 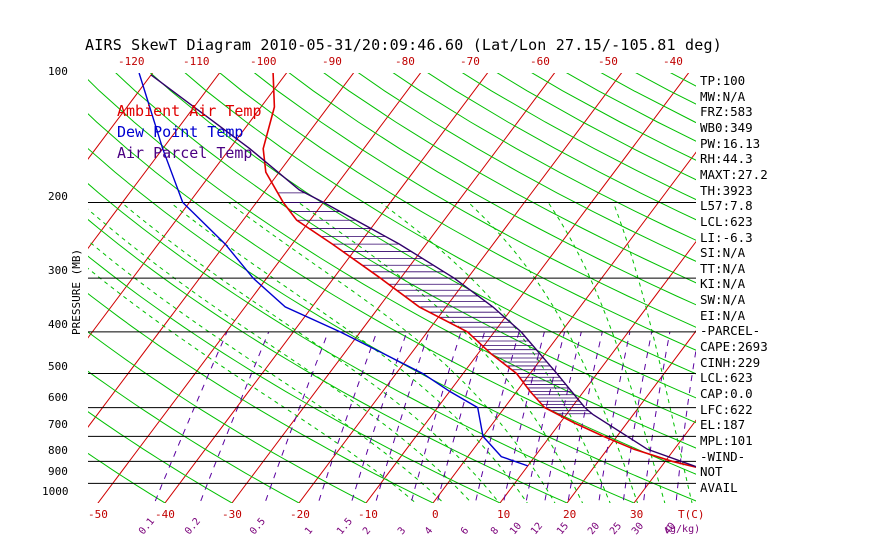 I want to click on pressure-tick-label: 100, so click(x=58, y=71).